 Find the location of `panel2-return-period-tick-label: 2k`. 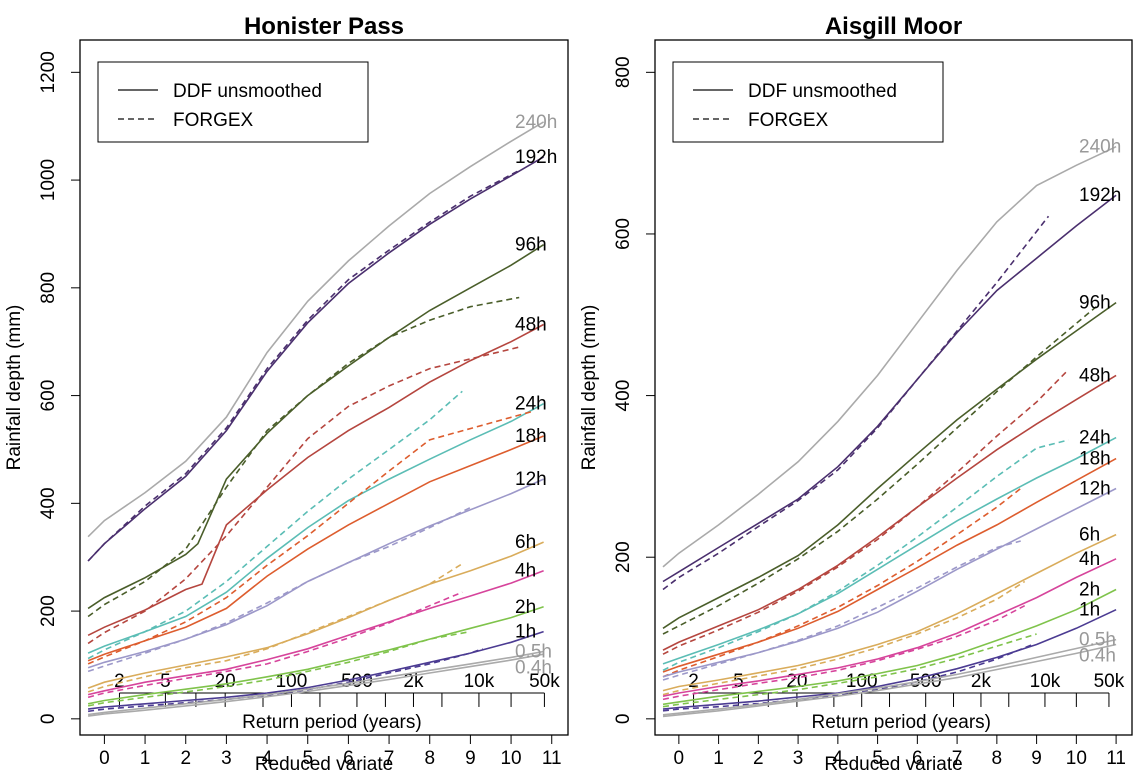

panel2-return-period-tick-label: 2k is located at coordinates (981, 681).